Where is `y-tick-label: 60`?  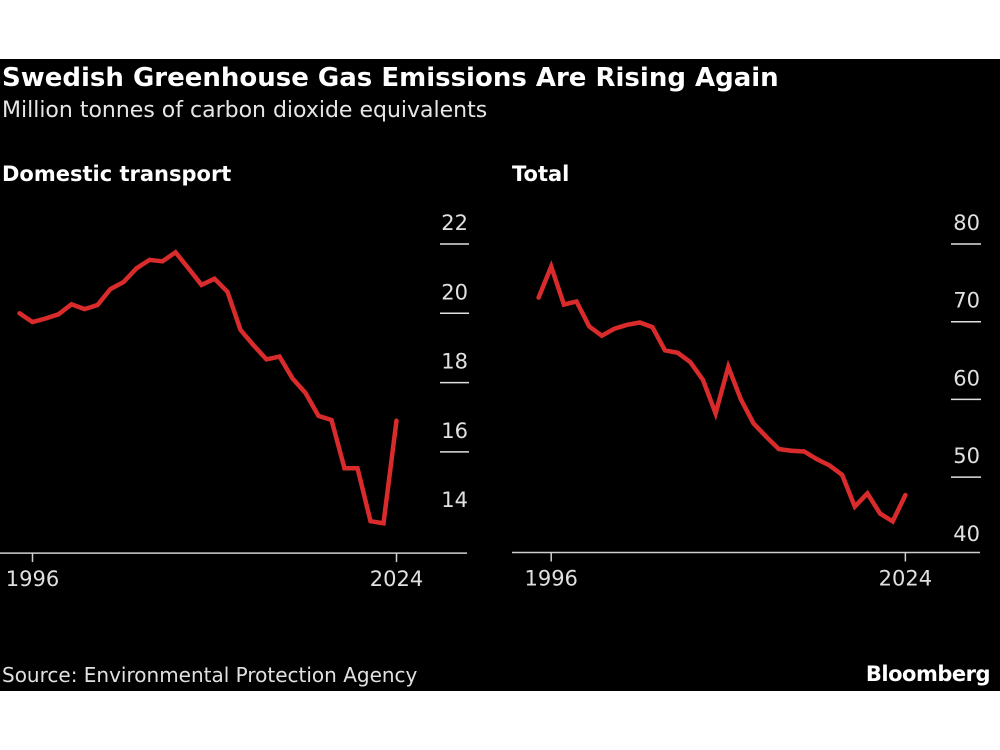 y-tick-label: 60 is located at coordinates (966, 378).